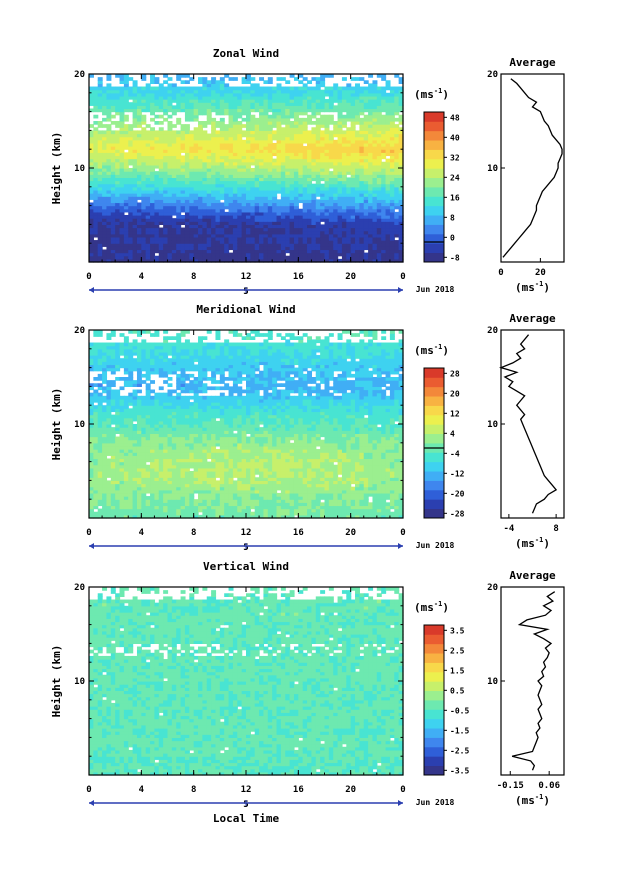 This screenshot has height=873, width=626. I want to click on colorbar: 48 40 32 24 16 8 0 -8 (ms-1), so click(437, 175).